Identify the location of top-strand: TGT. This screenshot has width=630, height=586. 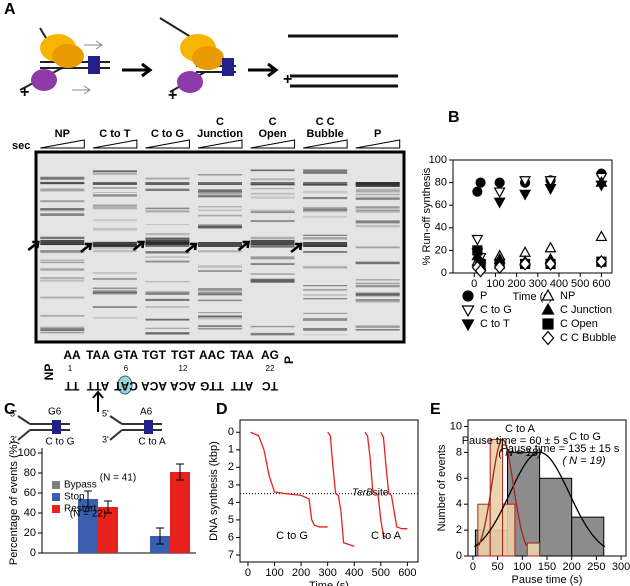
(183, 355).